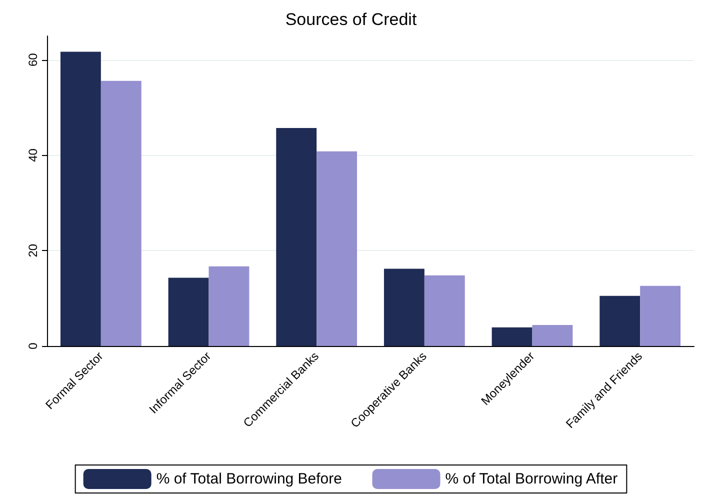  I want to click on legend-label: % of Total Borrowing Before, so click(249, 479).